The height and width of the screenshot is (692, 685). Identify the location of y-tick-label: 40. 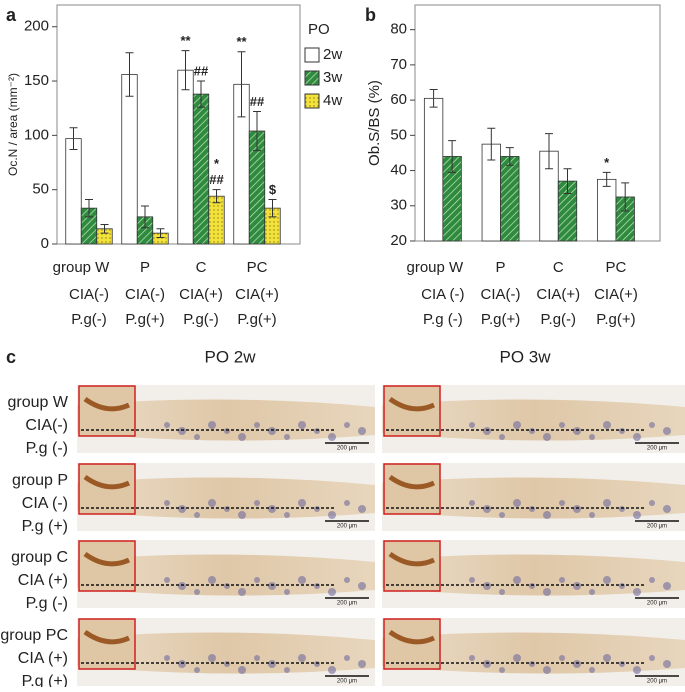
(398, 170).